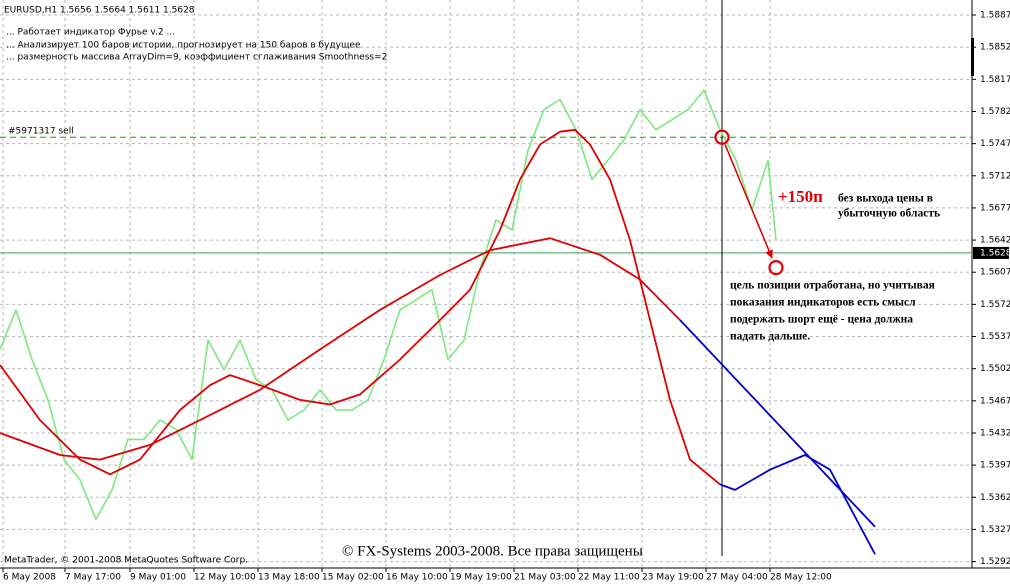 The width and height of the screenshot is (1010, 584). Describe the element at coordinates (289, 578) in the screenshot. I see `x-tick-label: 13 May 18:00` at that location.